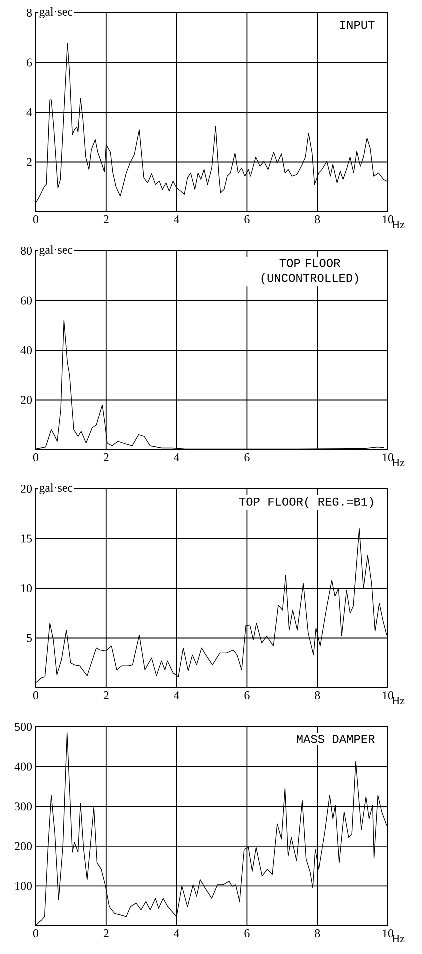  Describe the element at coordinates (24, 886) in the screenshot. I see `y-tick-label: 100` at that location.